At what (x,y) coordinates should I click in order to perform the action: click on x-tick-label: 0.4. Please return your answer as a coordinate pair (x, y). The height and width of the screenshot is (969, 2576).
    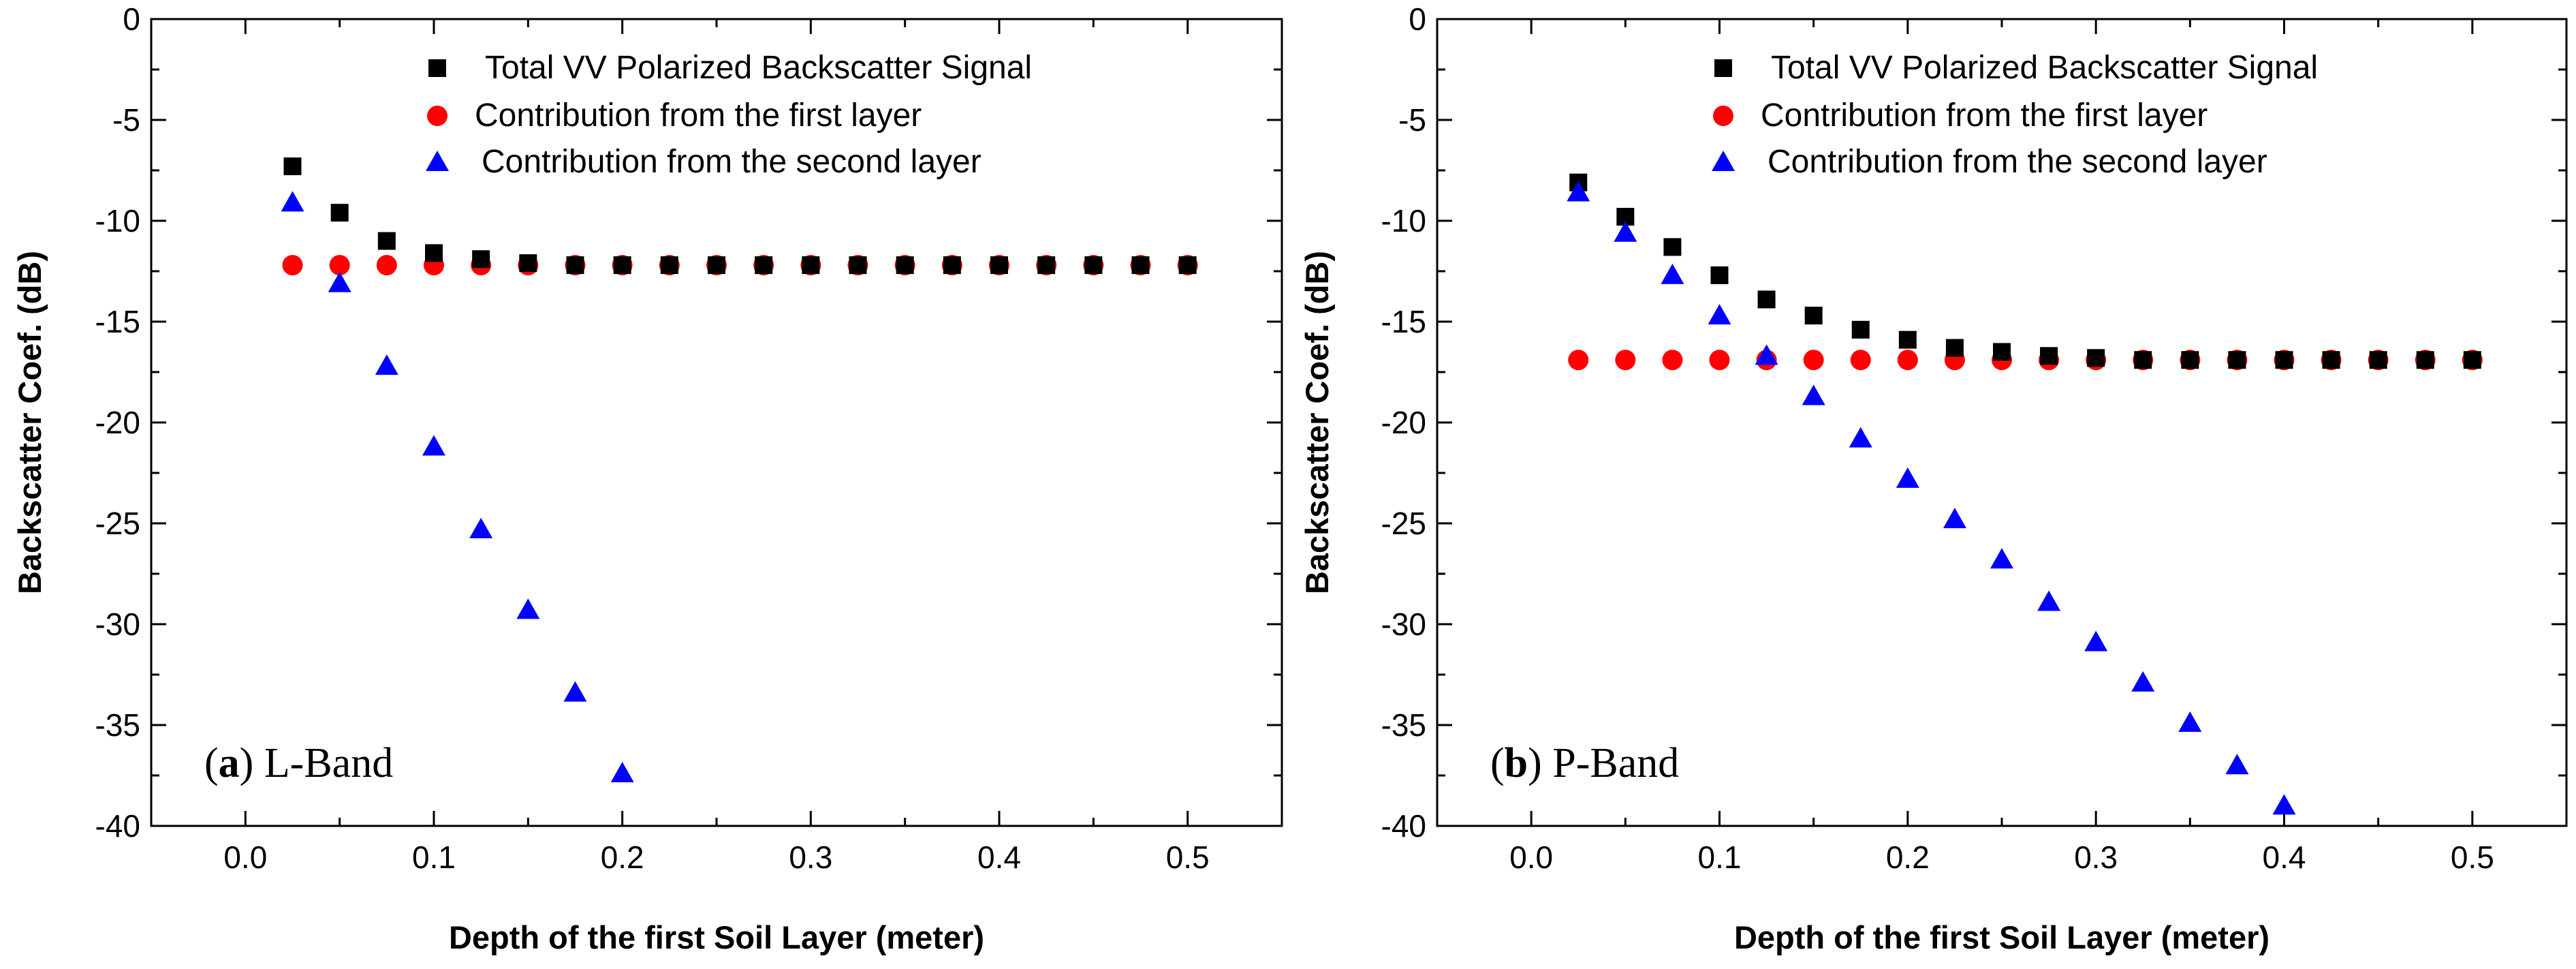
    Looking at the image, I should click on (999, 858).